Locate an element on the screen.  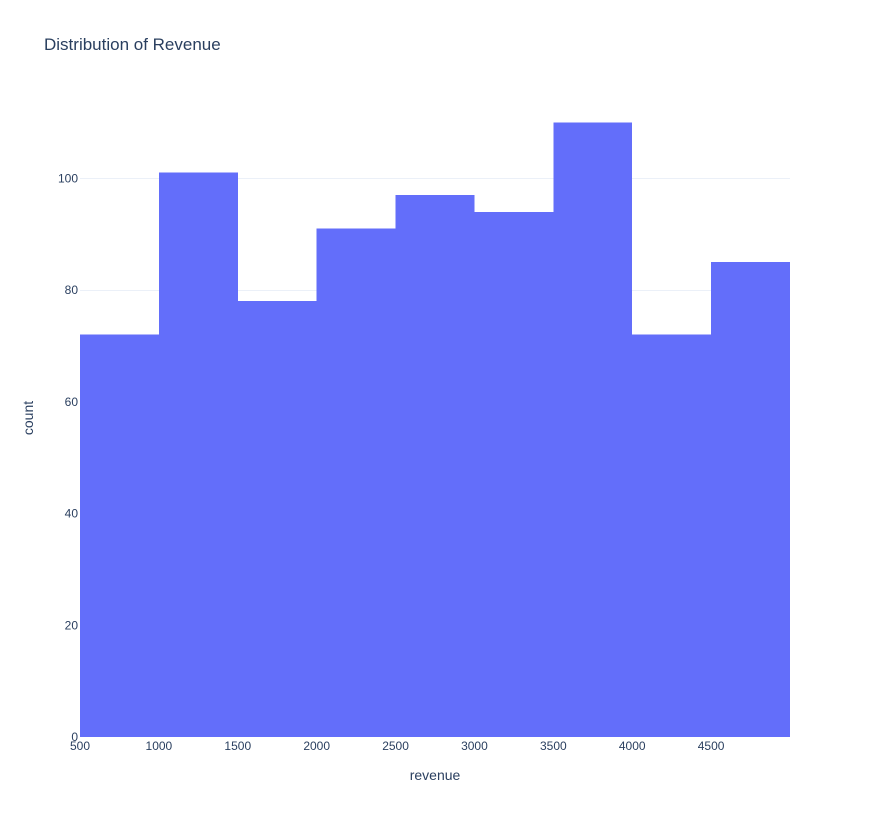
x-tick-label: 2500 is located at coordinates (395, 746).